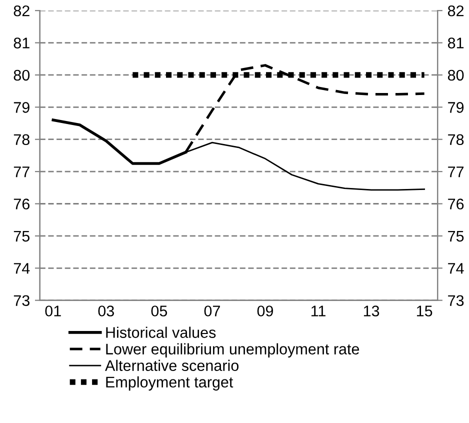  Describe the element at coordinates (161, 332) in the screenshot. I see `legend-label: Historical values` at that location.